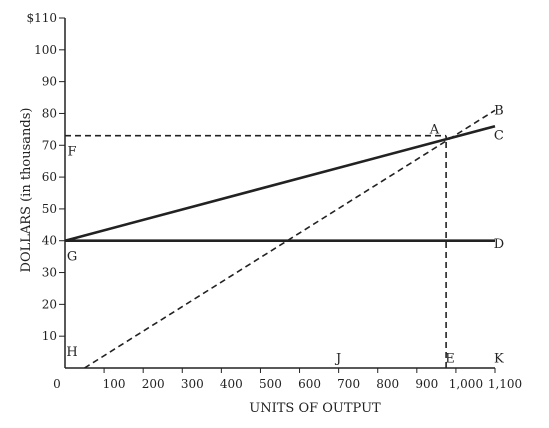 The width and height of the screenshot is (549, 428). What do you see at coordinates (192, 384) in the screenshot?
I see `x-tick-label: 300` at bounding box center [192, 384].